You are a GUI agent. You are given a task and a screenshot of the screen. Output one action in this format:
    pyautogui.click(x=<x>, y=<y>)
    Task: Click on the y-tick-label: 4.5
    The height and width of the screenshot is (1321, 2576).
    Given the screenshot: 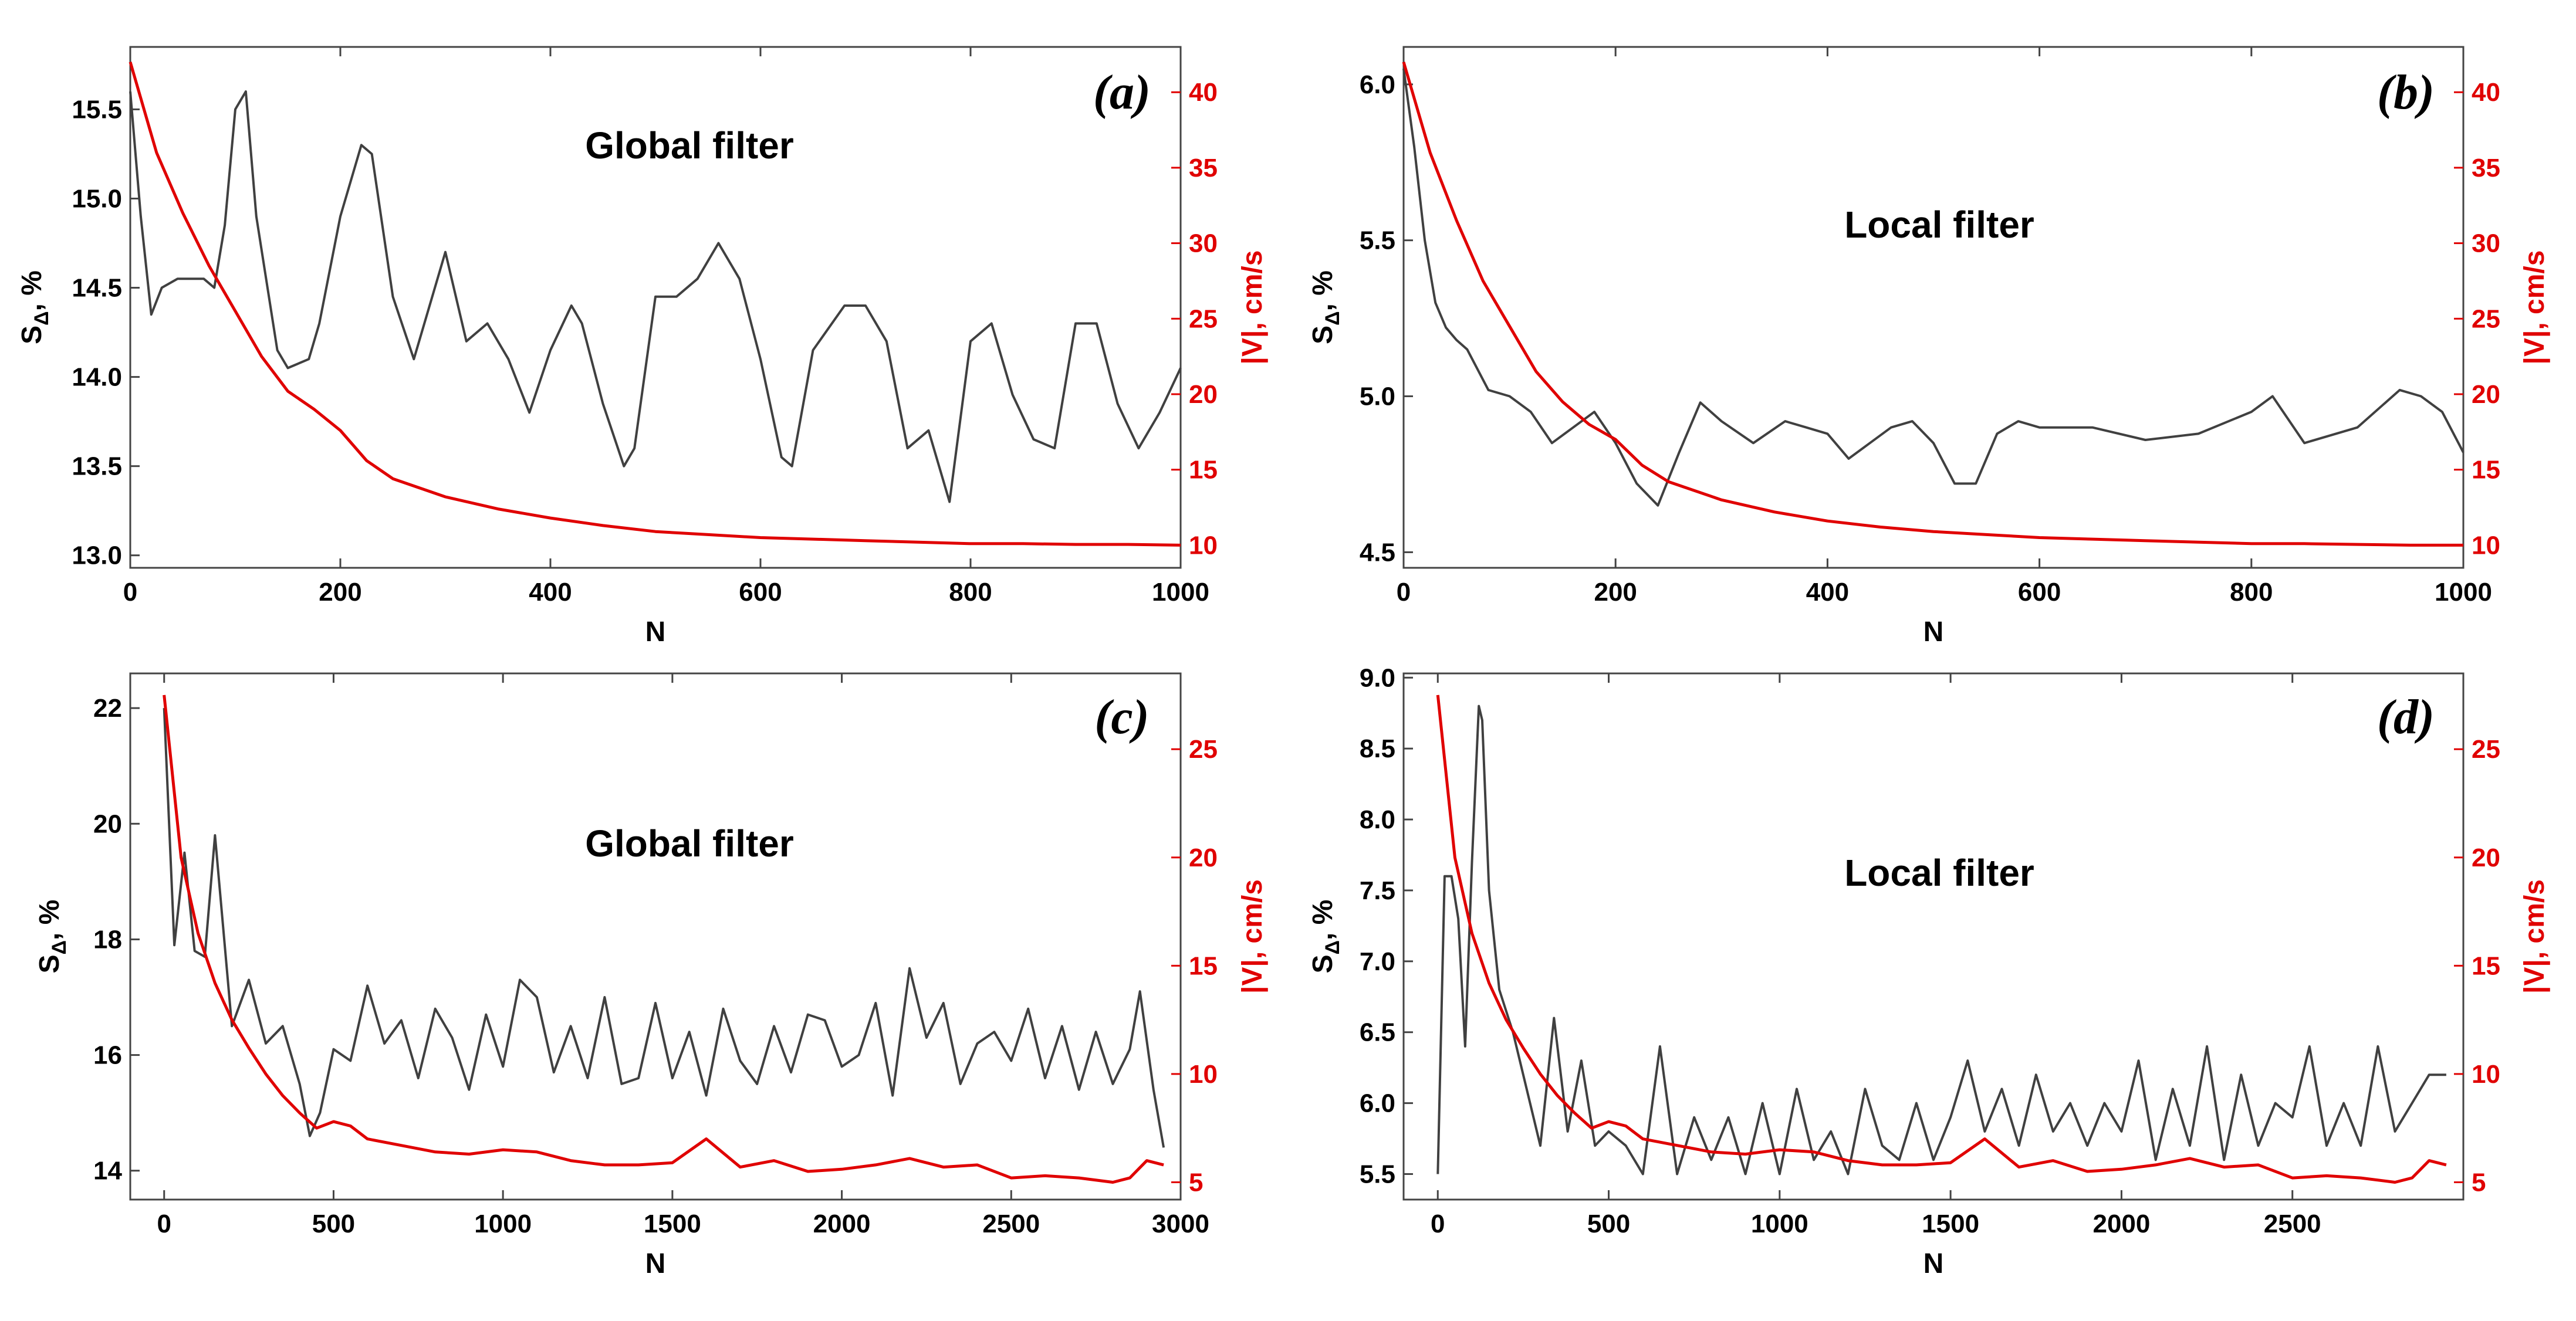 What is the action you would take?
    pyautogui.click(x=1377, y=553)
    